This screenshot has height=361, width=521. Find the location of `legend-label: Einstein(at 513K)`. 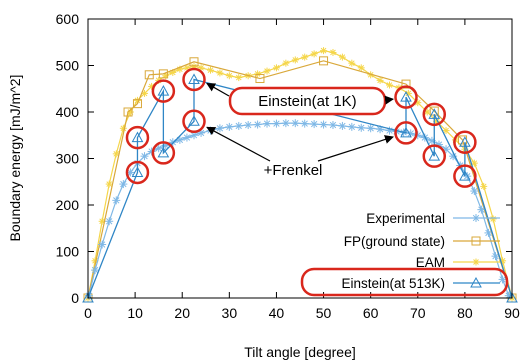

legend-label: Einstein(at 513K) is located at coordinates (393, 283).